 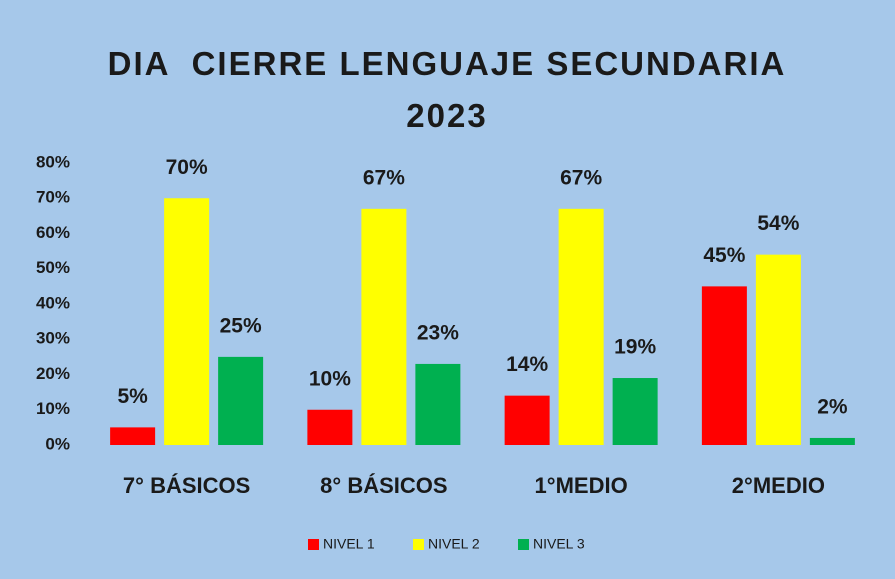 I want to click on value-label: 70%, so click(x=187, y=167).